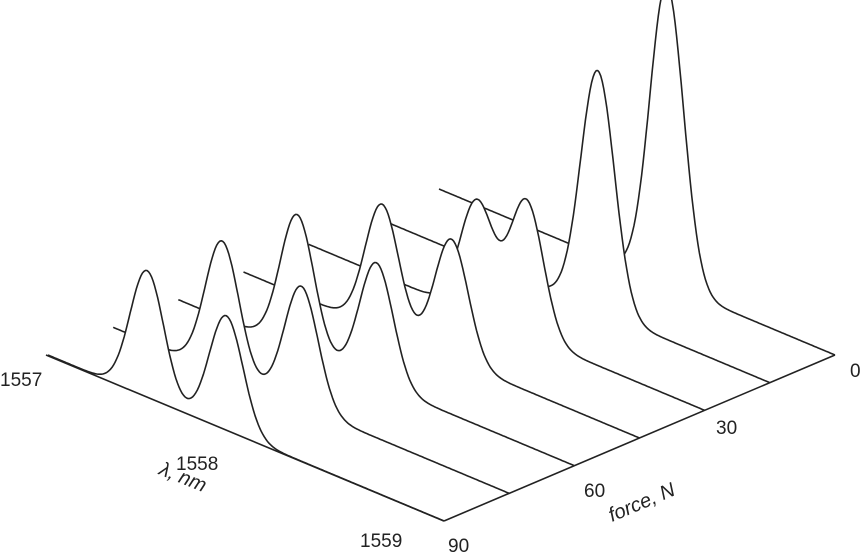  I want to click on force-tick-30: 30, so click(726, 428).